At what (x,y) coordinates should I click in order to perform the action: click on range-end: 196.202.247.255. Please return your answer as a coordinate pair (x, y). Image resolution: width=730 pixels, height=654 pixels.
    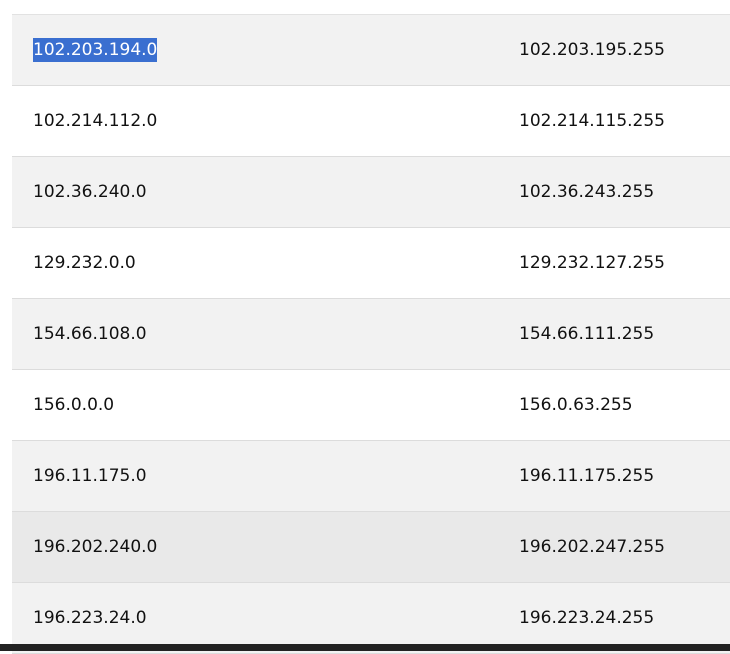
    Looking at the image, I should click on (592, 547).